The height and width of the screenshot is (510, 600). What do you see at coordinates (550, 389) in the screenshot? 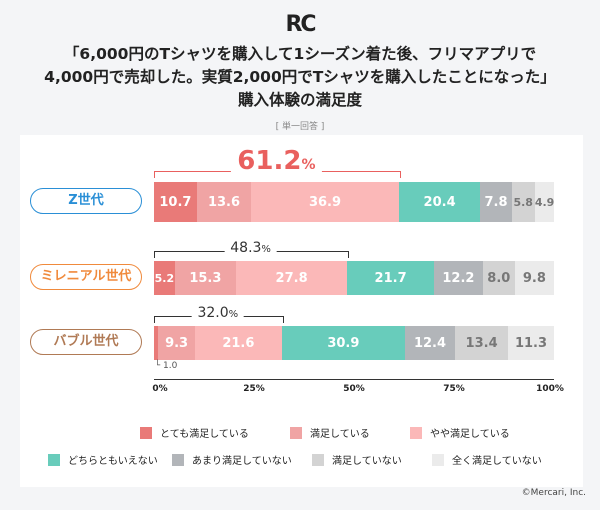
I see `x-tick-label: 100%` at bounding box center [550, 389].